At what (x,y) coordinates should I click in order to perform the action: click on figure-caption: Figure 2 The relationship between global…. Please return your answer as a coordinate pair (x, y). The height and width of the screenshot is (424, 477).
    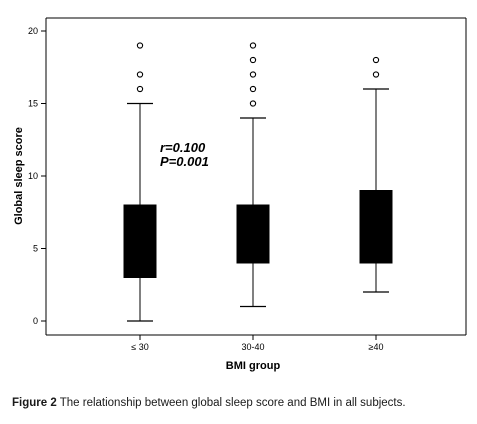
    Looking at the image, I should click on (242, 403).